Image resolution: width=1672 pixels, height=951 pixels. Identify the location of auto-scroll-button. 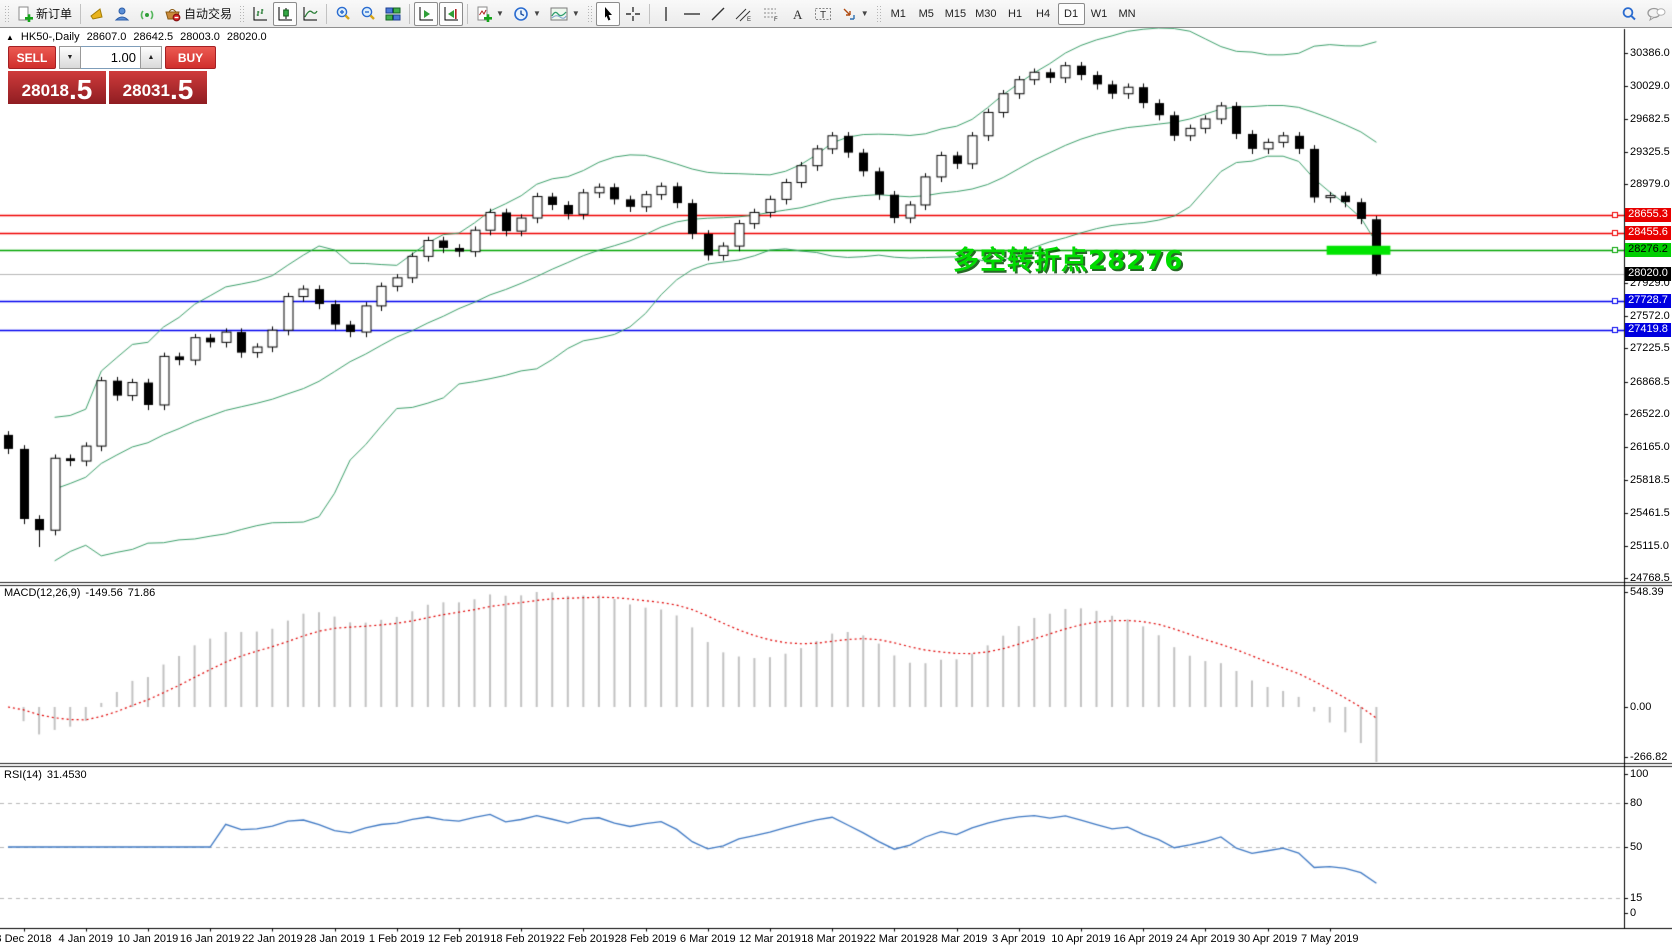
(426, 13).